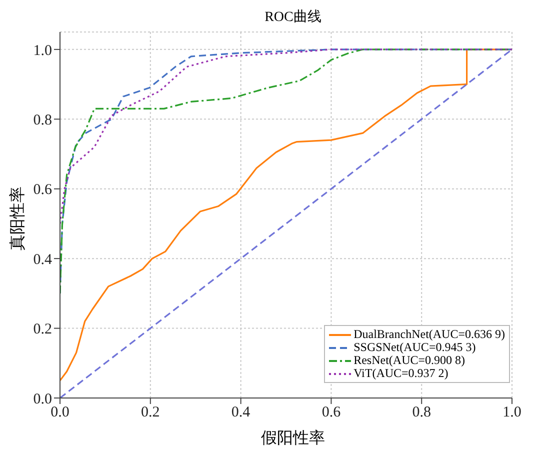  What do you see at coordinates (293, 438) in the screenshot?
I see `x-axis-title: 假阳性率` at bounding box center [293, 438].